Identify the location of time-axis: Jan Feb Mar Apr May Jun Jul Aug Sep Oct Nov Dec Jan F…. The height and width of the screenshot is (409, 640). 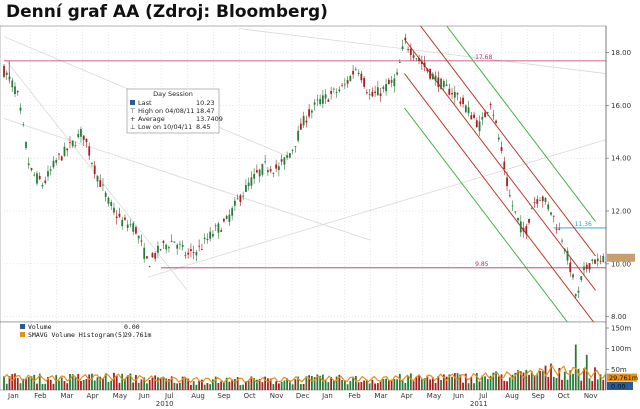
(302, 400).